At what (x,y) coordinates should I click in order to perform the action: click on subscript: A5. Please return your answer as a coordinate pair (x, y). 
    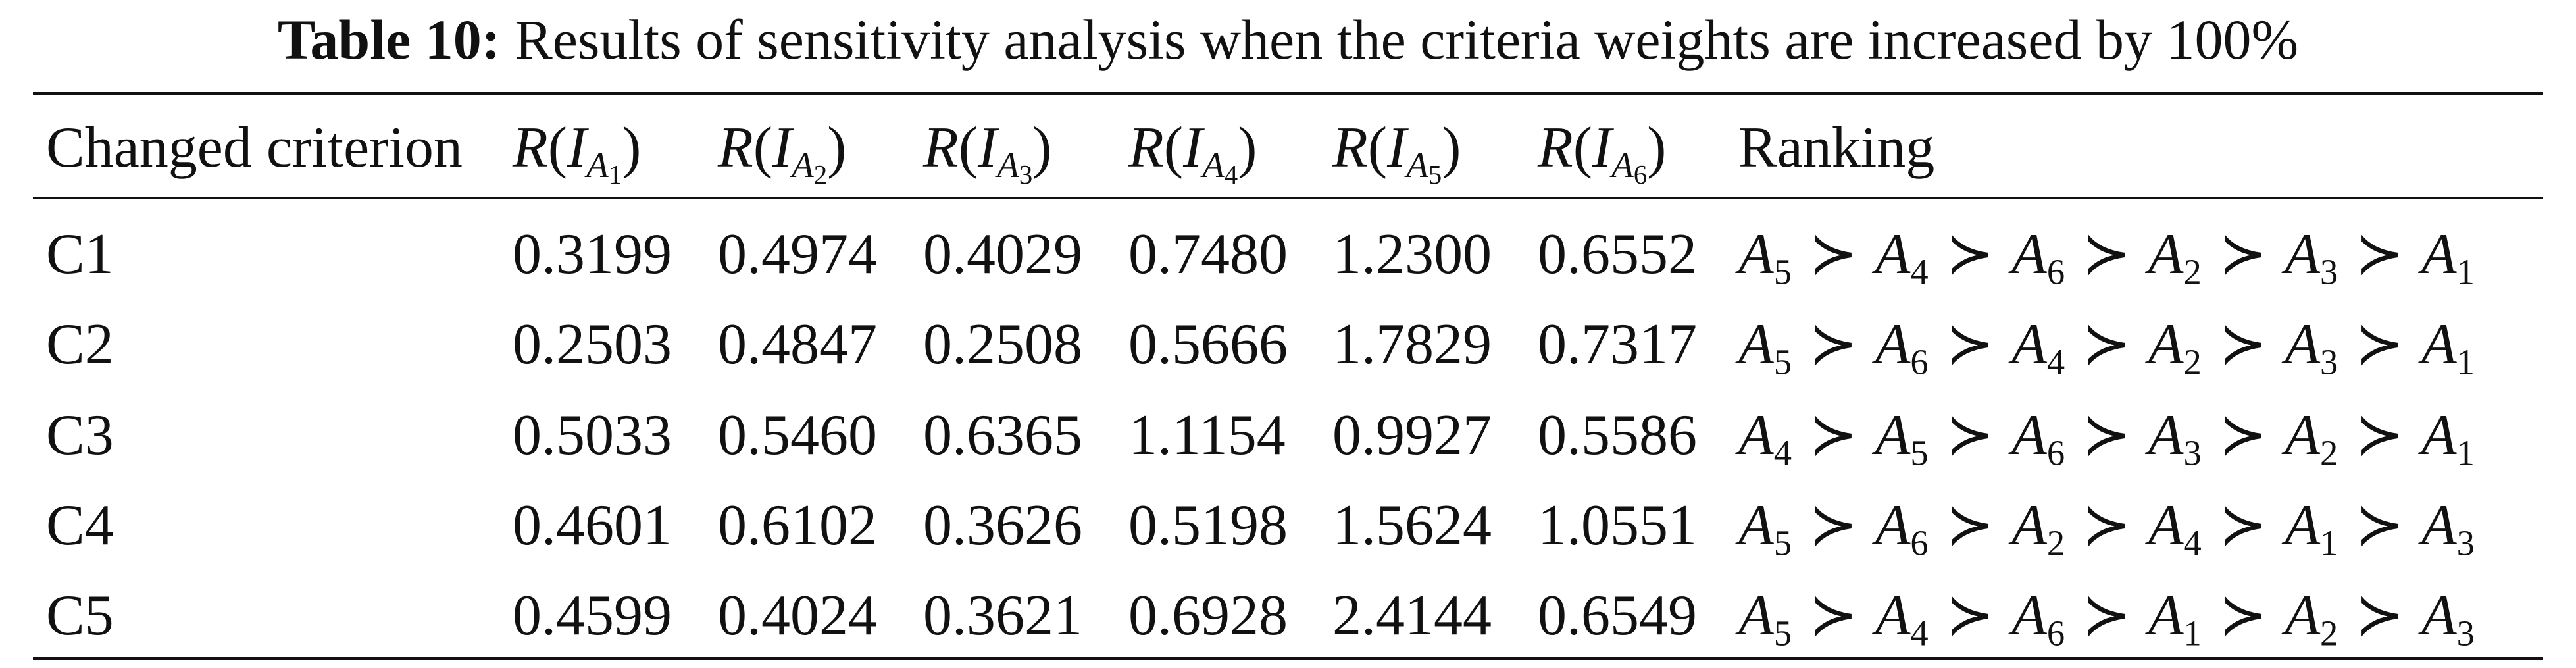
    Looking at the image, I should click on (1424, 167).